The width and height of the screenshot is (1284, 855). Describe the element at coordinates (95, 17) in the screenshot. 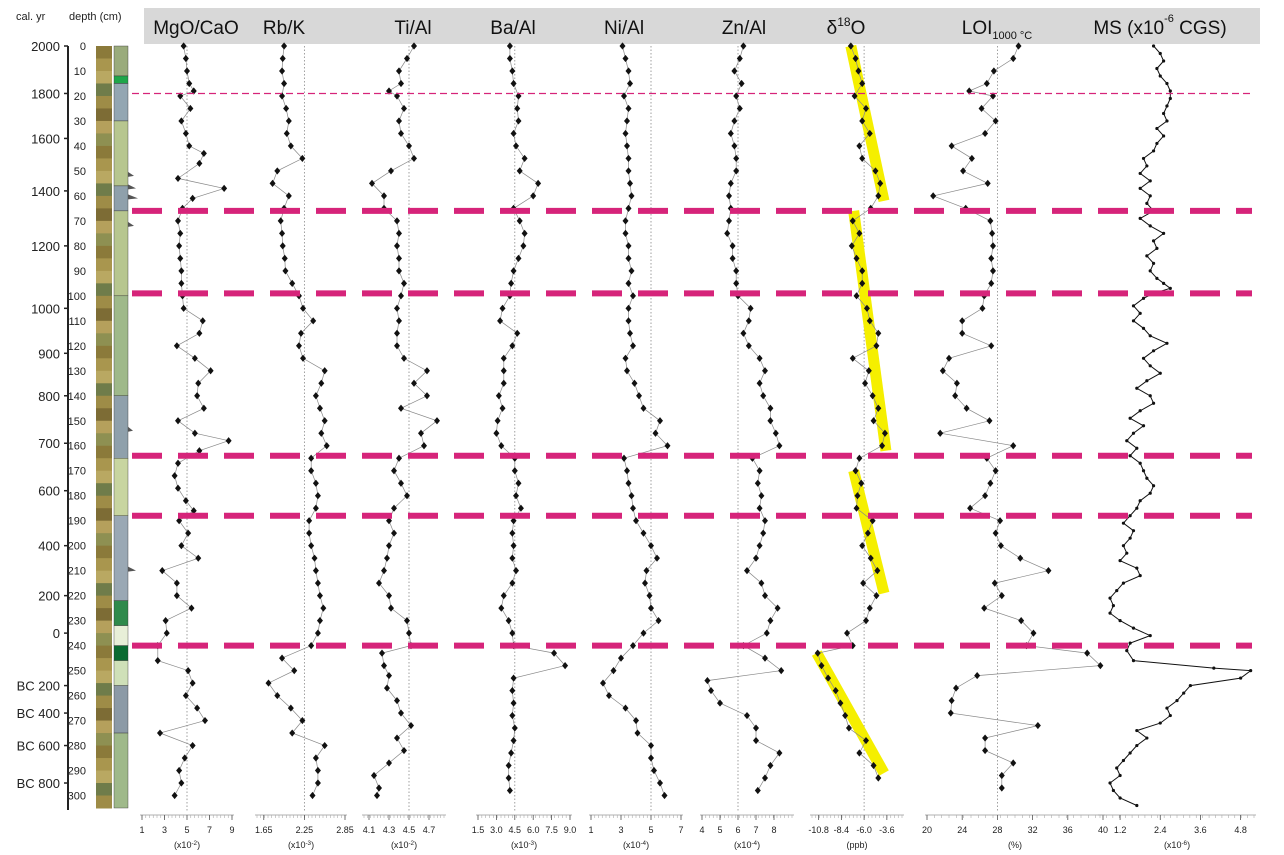

I see `depth-column-header: depth (cm)` at that location.